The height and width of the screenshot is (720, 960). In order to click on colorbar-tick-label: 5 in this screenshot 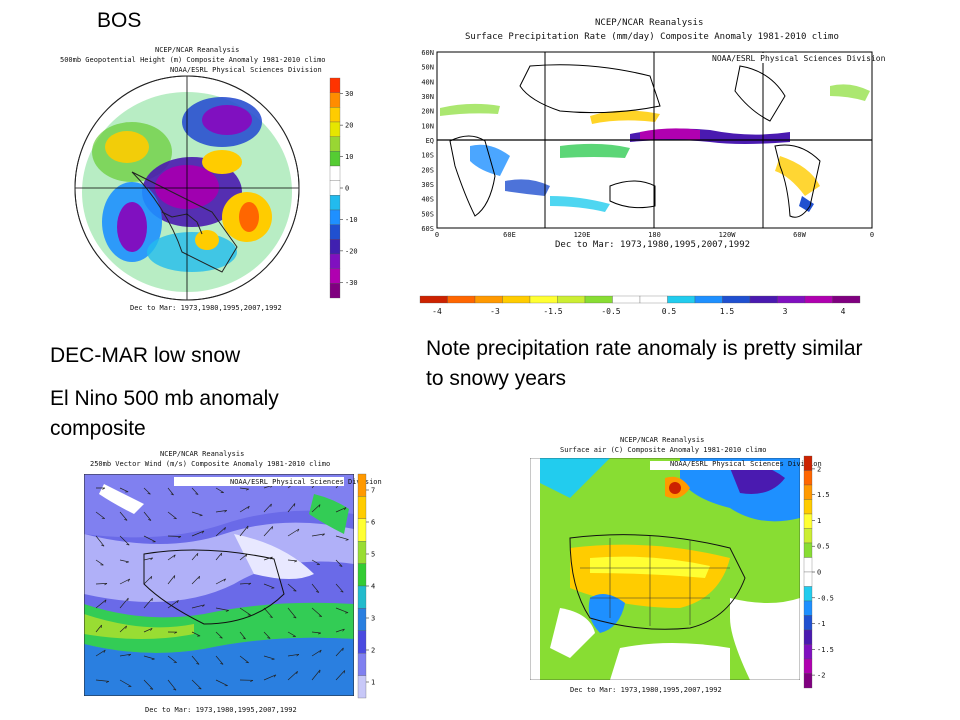, I will do `click(373, 555)`.